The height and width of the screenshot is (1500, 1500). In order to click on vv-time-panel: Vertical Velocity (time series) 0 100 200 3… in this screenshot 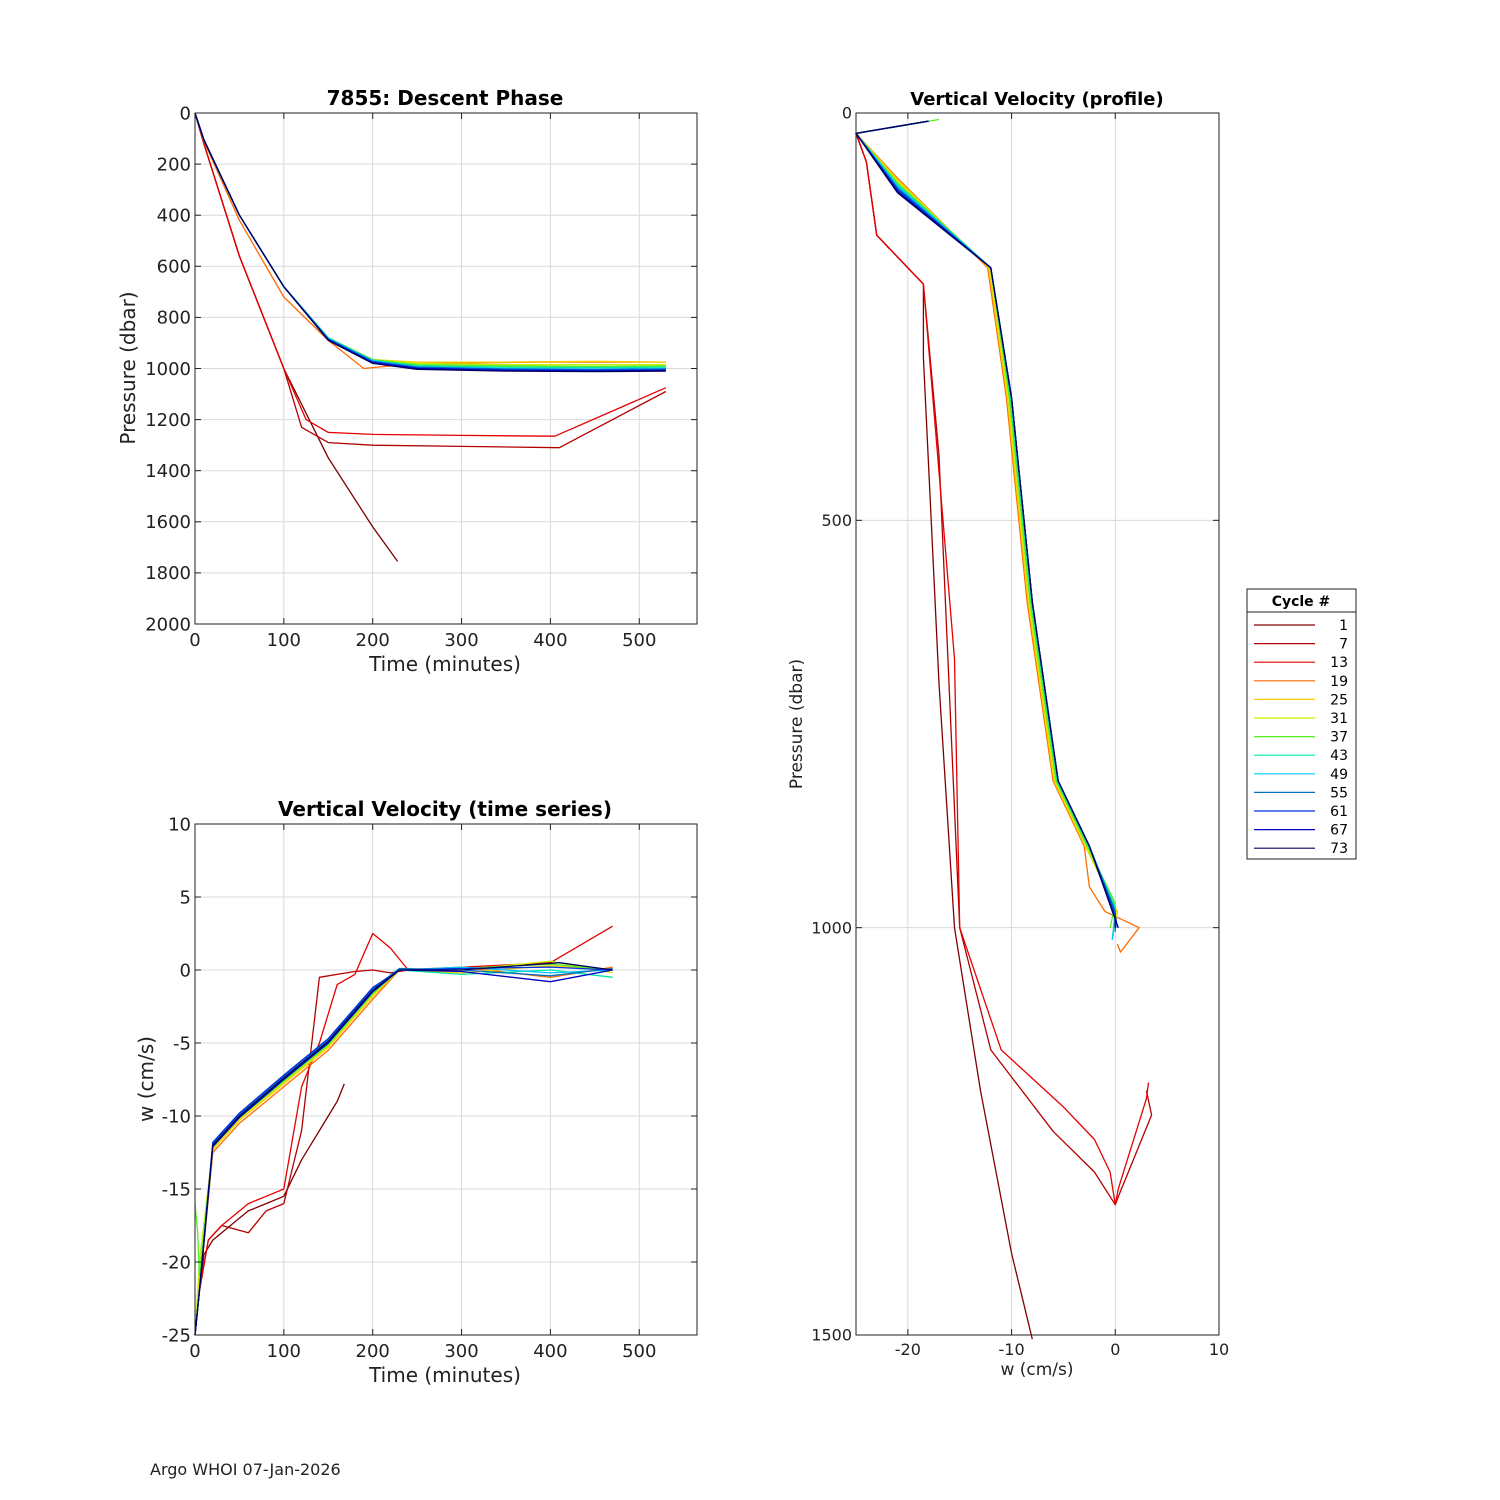, I will do `click(416, 1092)`.